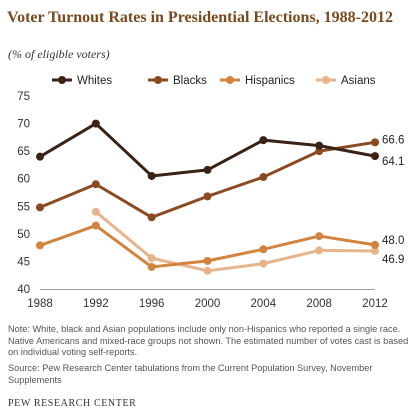 This screenshot has height=418, width=415. Describe the element at coordinates (319, 304) in the screenshot. I see `x-tick-label-2008: 2008` at that location.